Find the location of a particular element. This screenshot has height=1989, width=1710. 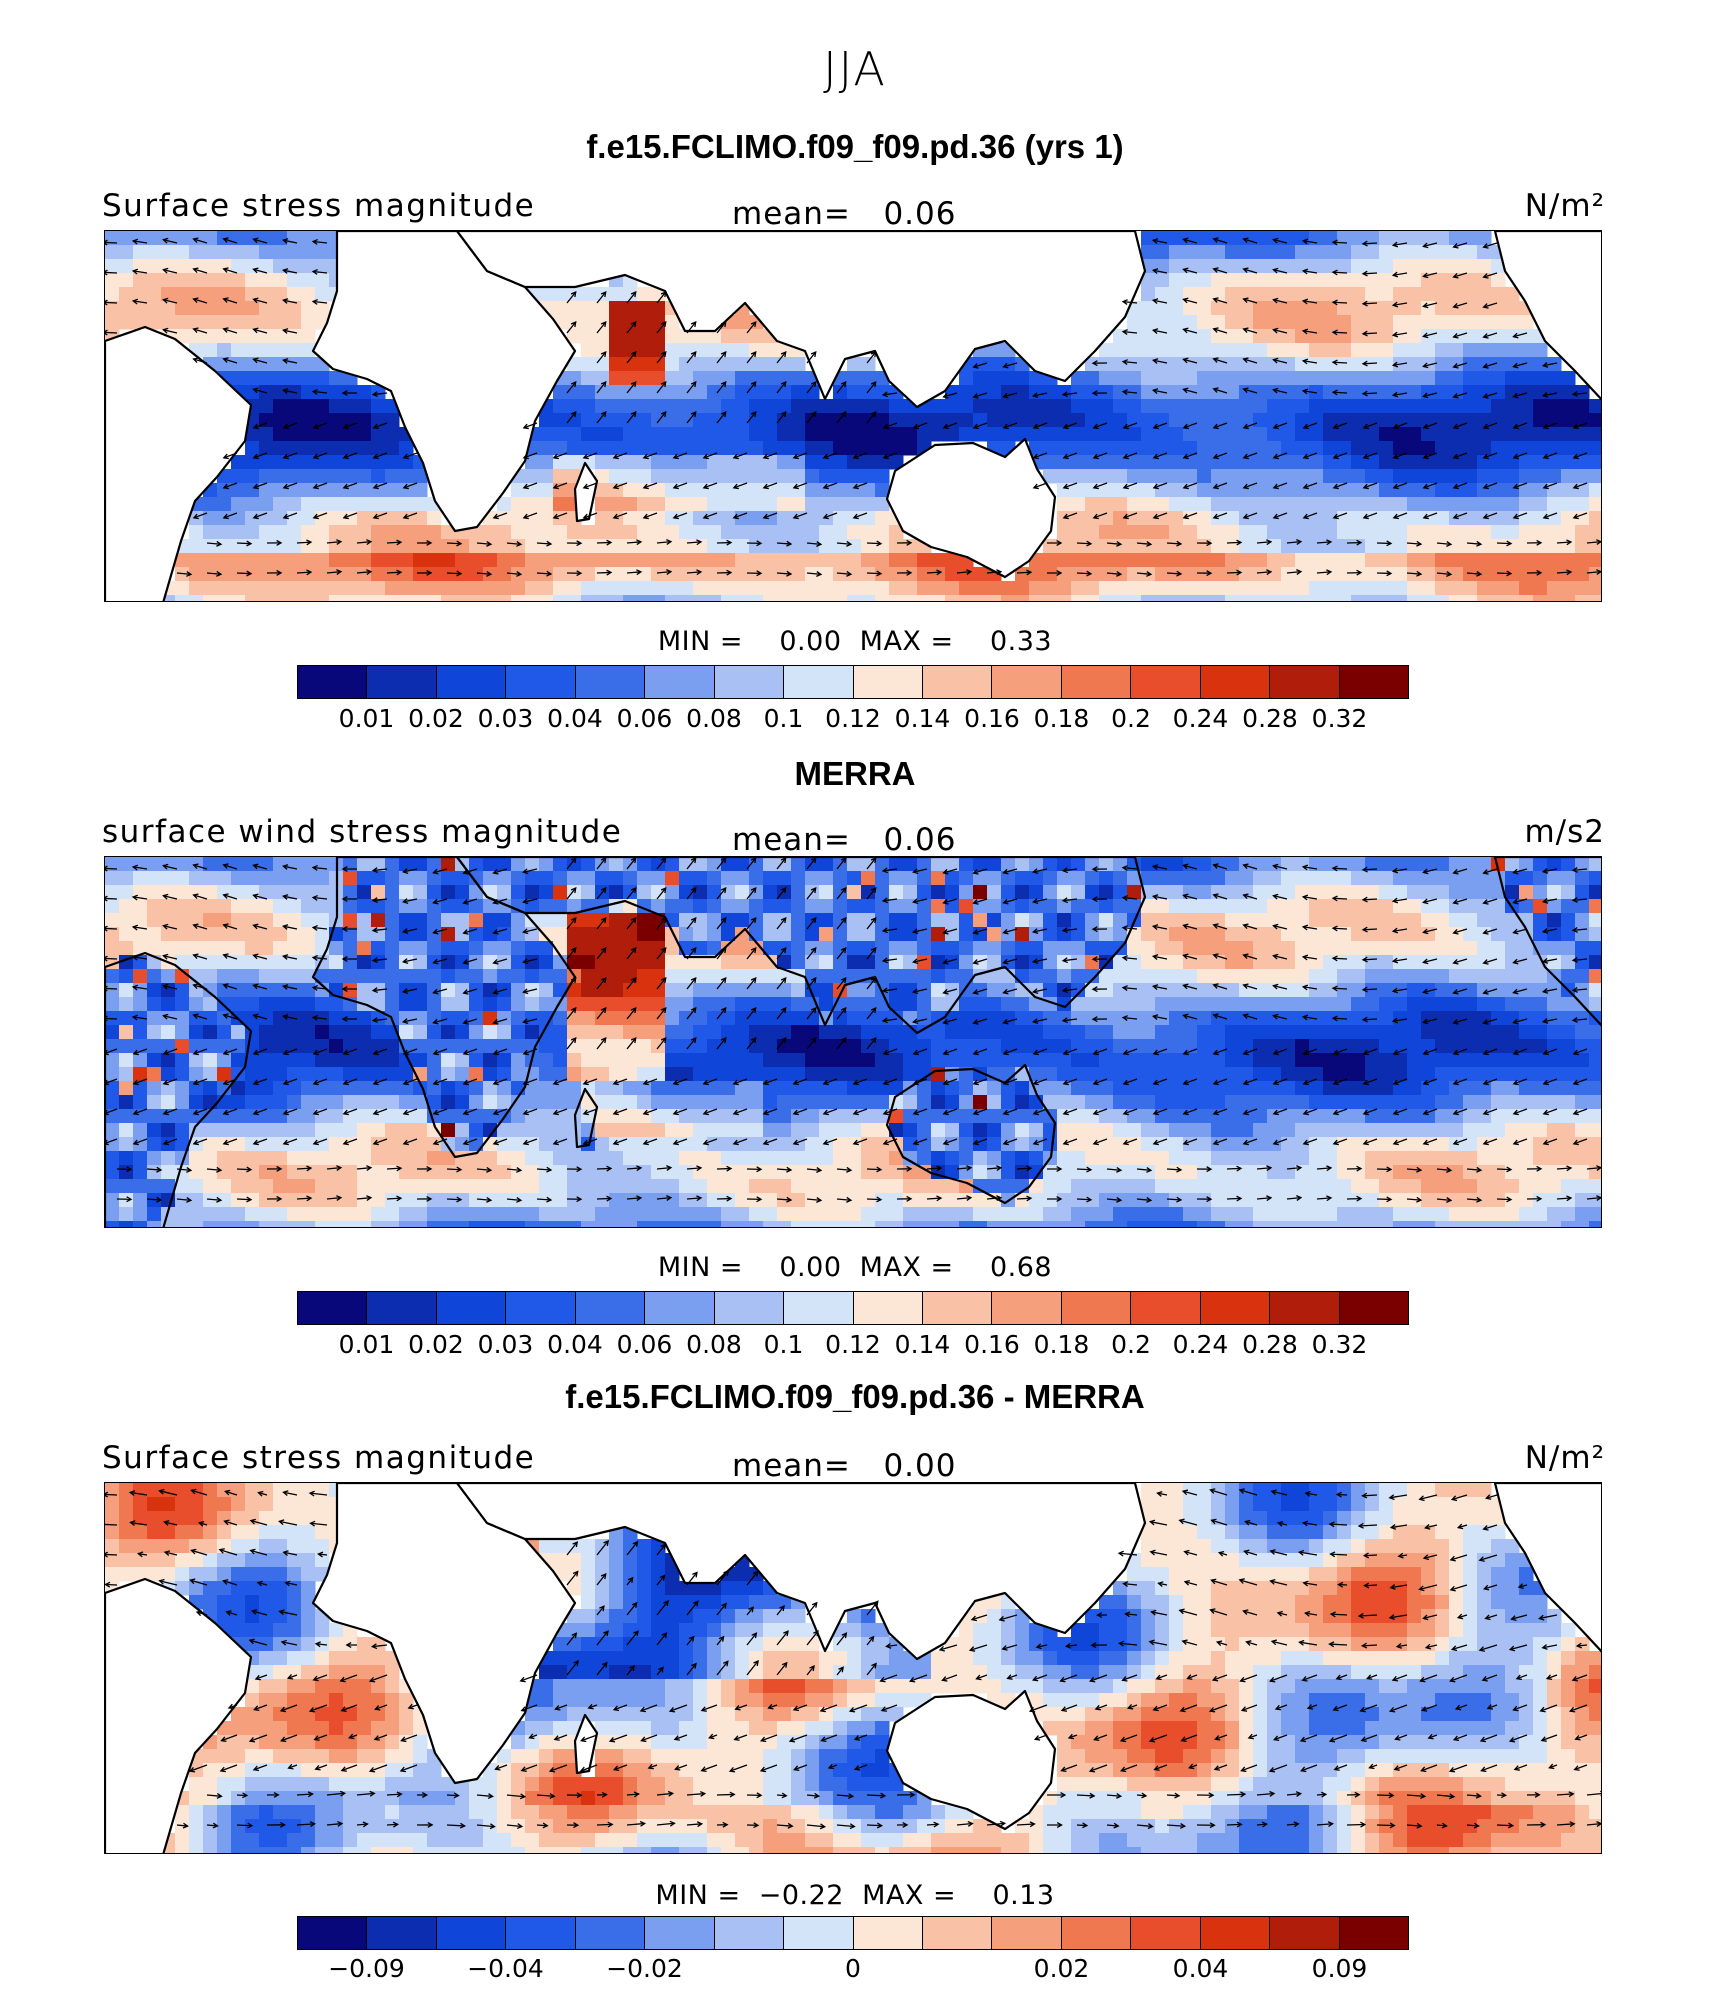

panel-3-colorbar-ticks: −0.09 −0.04 −0.02 0 0.02 0.04 0.09 is located at coordinates (853, 1969).